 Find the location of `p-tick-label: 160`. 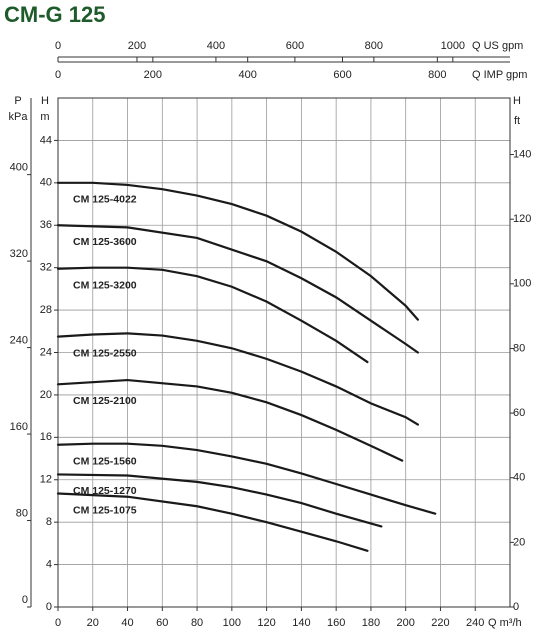

p-tick-label: 160 is located at coordinates (19, 427).